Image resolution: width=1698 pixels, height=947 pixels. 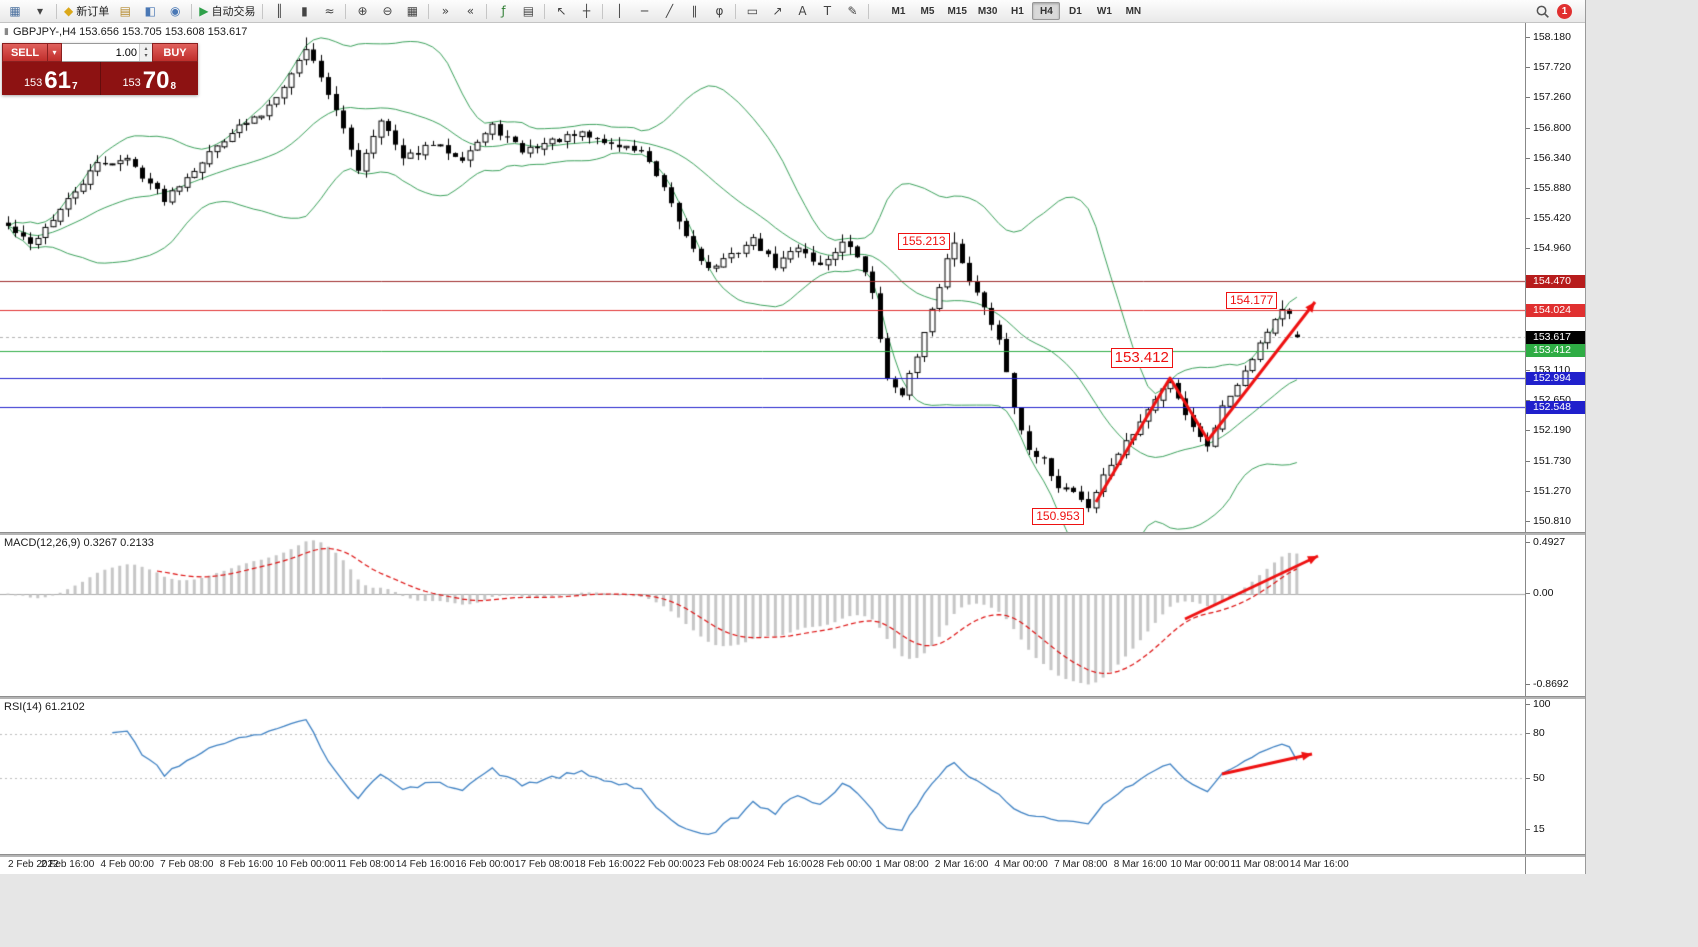 I want to click on market-icon: ◧, so click(x=150, y=11).